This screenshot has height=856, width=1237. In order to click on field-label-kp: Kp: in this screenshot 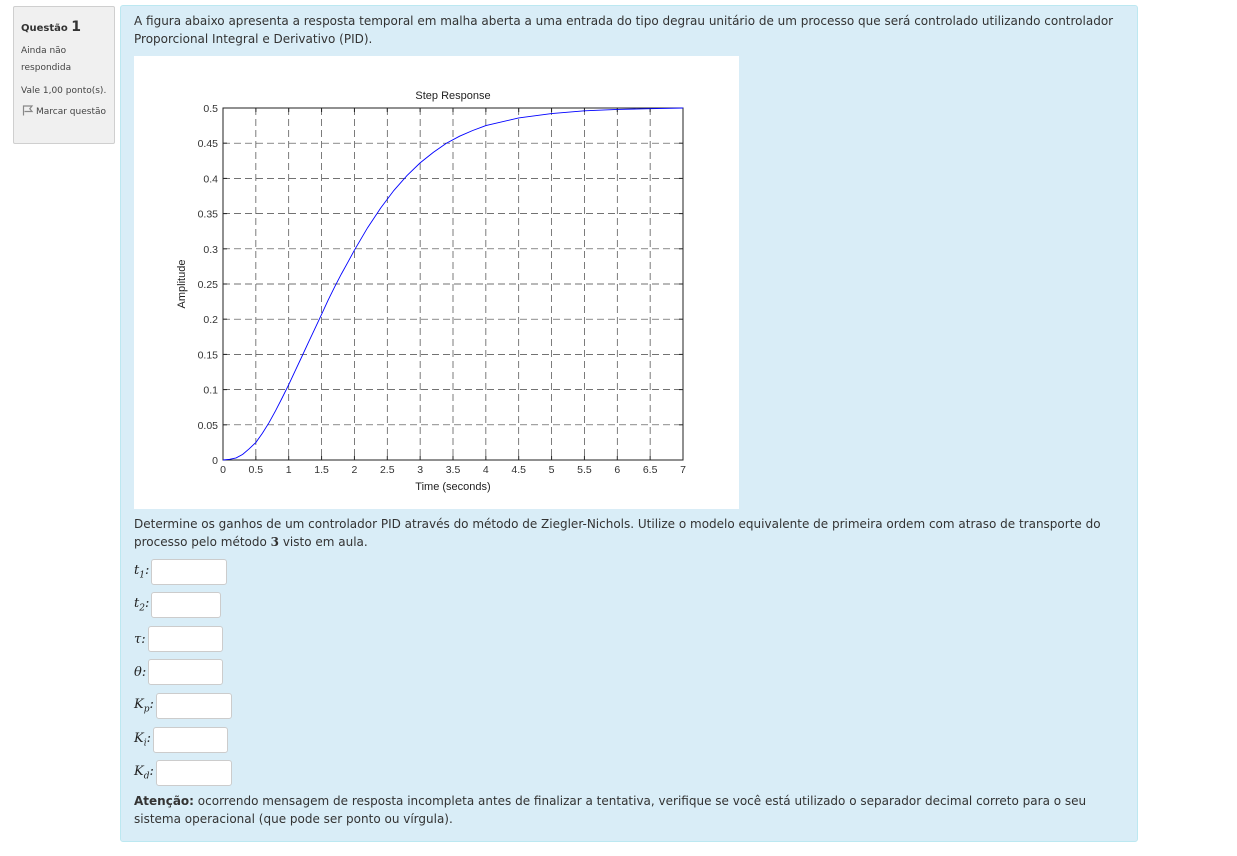, I will do `click(144, 706)`.